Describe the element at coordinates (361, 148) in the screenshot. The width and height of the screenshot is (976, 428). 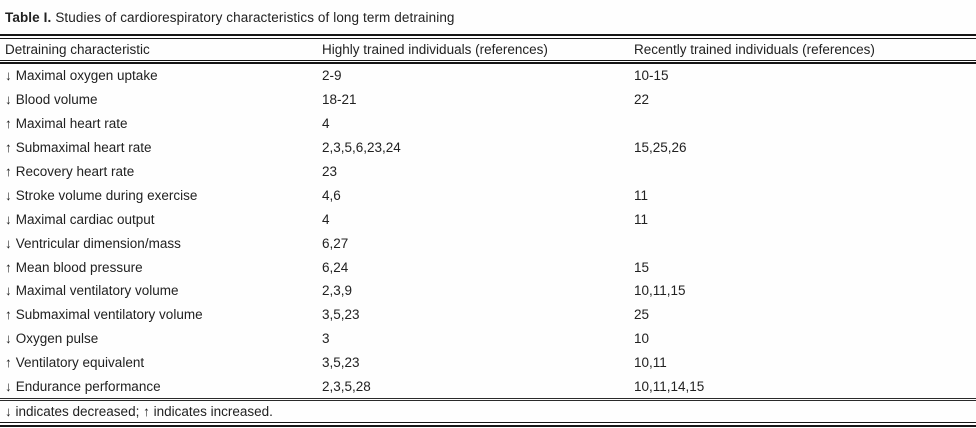
I see `highly-trained-refs: 2,3,5,6,23,24` at that location.